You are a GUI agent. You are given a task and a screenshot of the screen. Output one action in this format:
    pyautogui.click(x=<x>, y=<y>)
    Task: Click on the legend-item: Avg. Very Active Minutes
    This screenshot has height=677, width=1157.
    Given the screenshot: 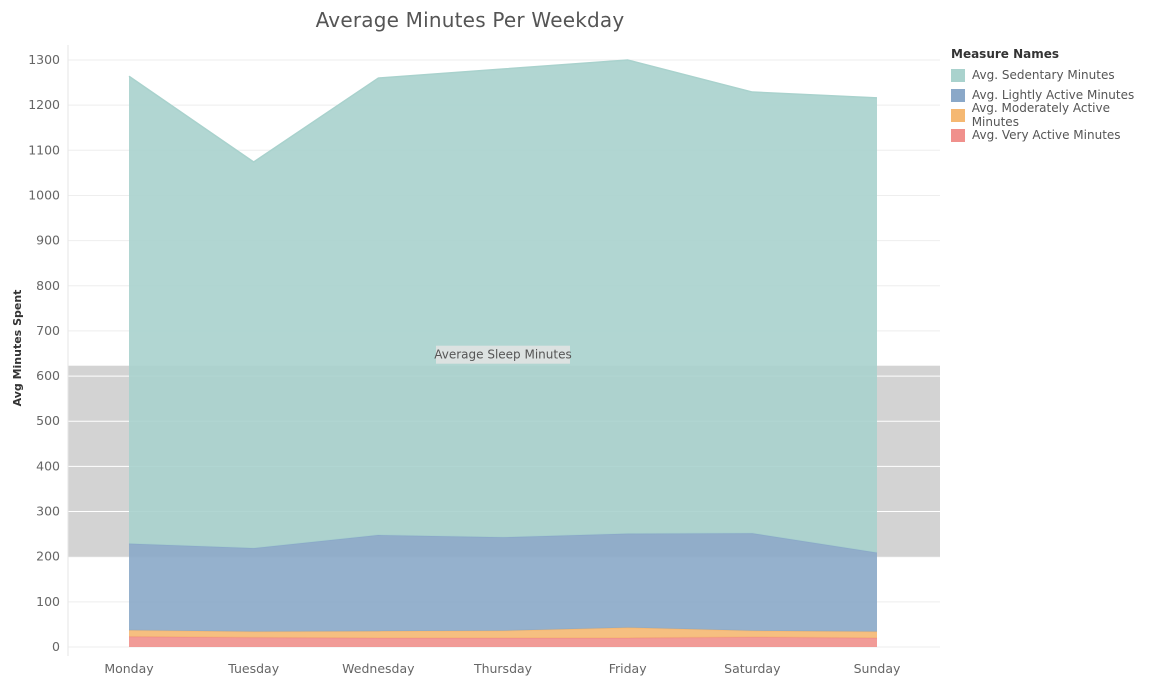 What is the action you would take?
    pyautogui.click(x=1054, y=135)
    